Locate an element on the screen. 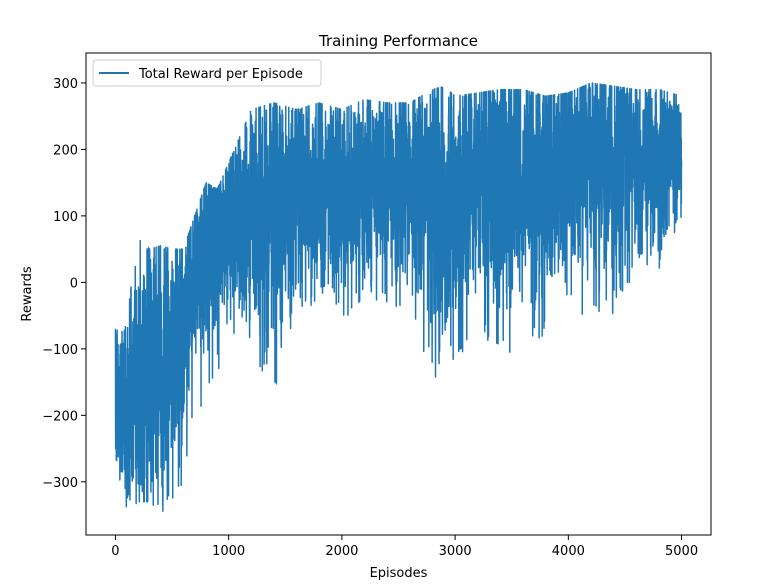 Image resolution: width=767 pixels, height=586 pixels. legend-box is located at coordinates (207, 73).